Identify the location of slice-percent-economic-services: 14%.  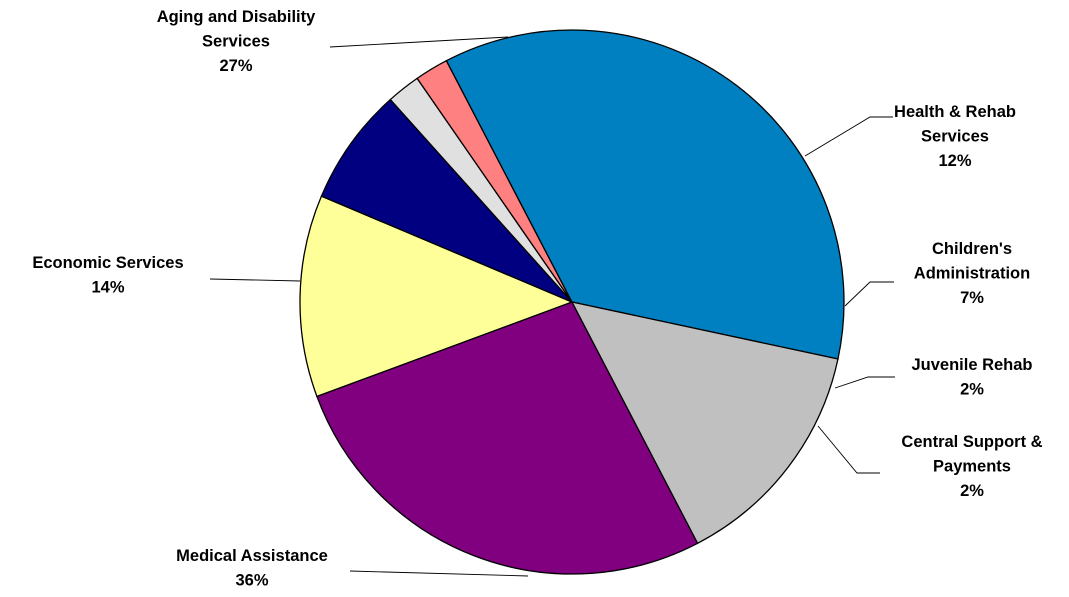
(107, 288).